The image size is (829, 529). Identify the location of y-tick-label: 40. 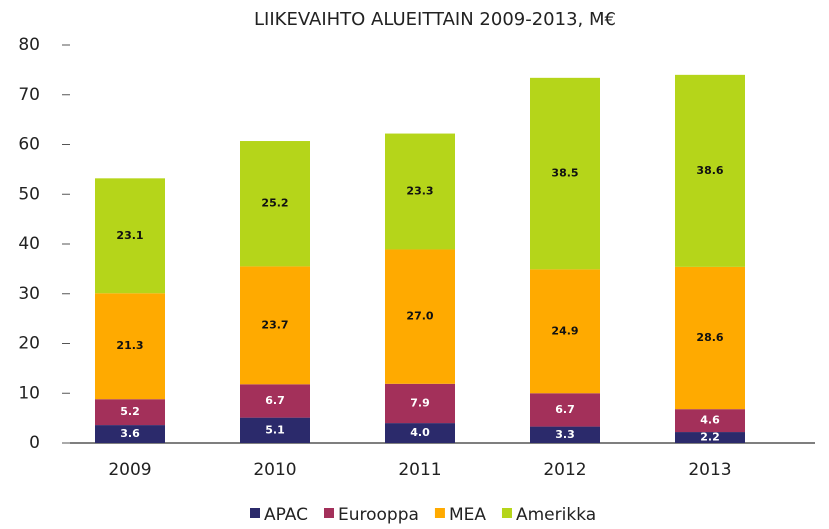
(29, 244).